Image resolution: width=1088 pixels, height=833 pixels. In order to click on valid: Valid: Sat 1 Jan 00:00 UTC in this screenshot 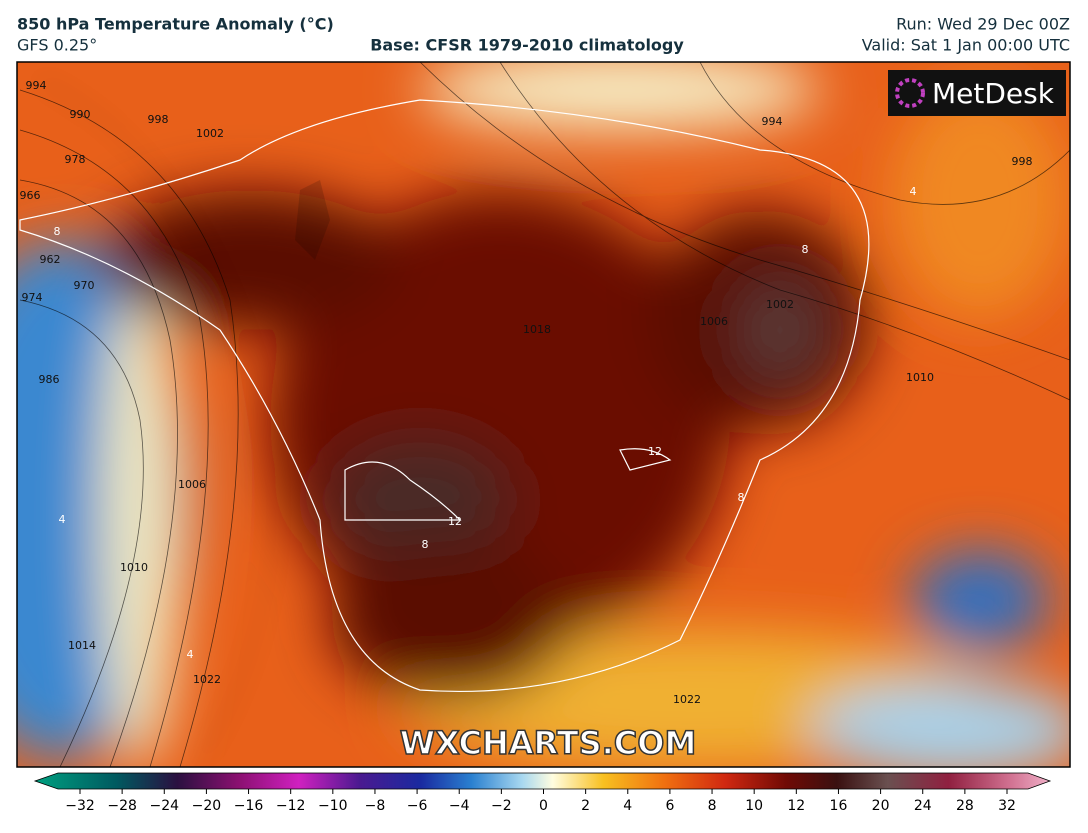, I will do `click(966, 45)`.